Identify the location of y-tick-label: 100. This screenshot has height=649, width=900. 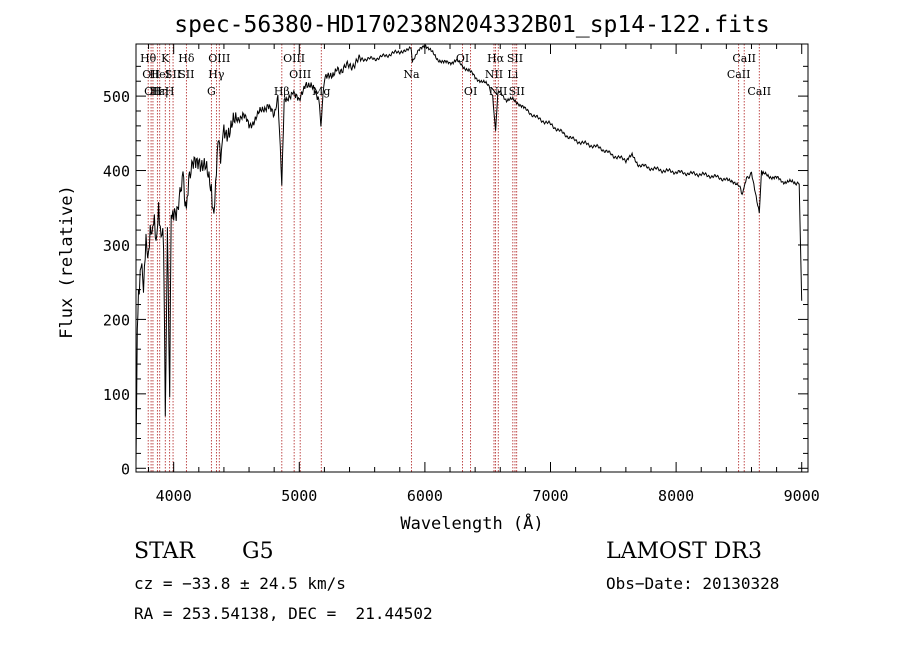
(116, 395).